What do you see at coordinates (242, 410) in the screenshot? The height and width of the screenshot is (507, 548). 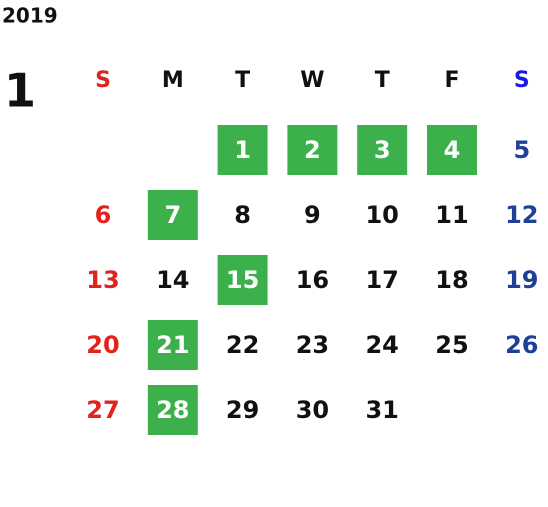 I see `day-number: 29` at bounding box center [242, 410].